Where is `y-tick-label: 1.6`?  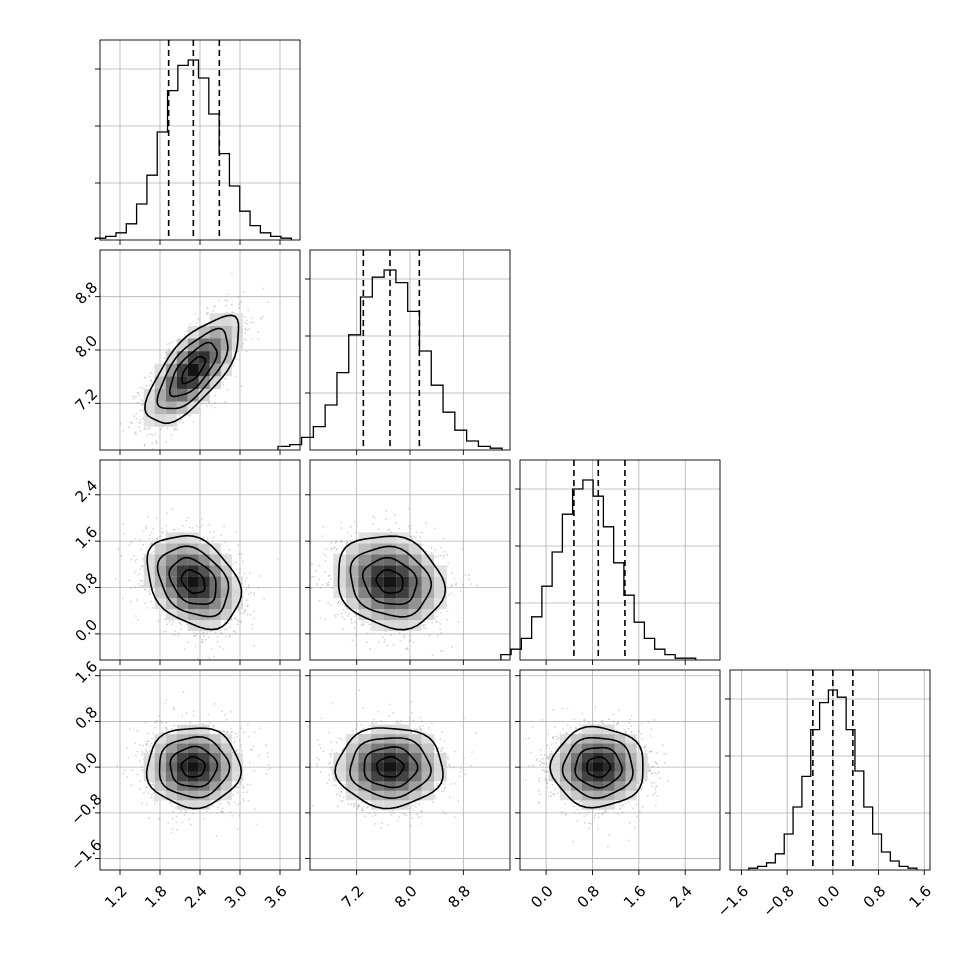 y-tick-label: 1.6 is located at coordinates (87, 538).